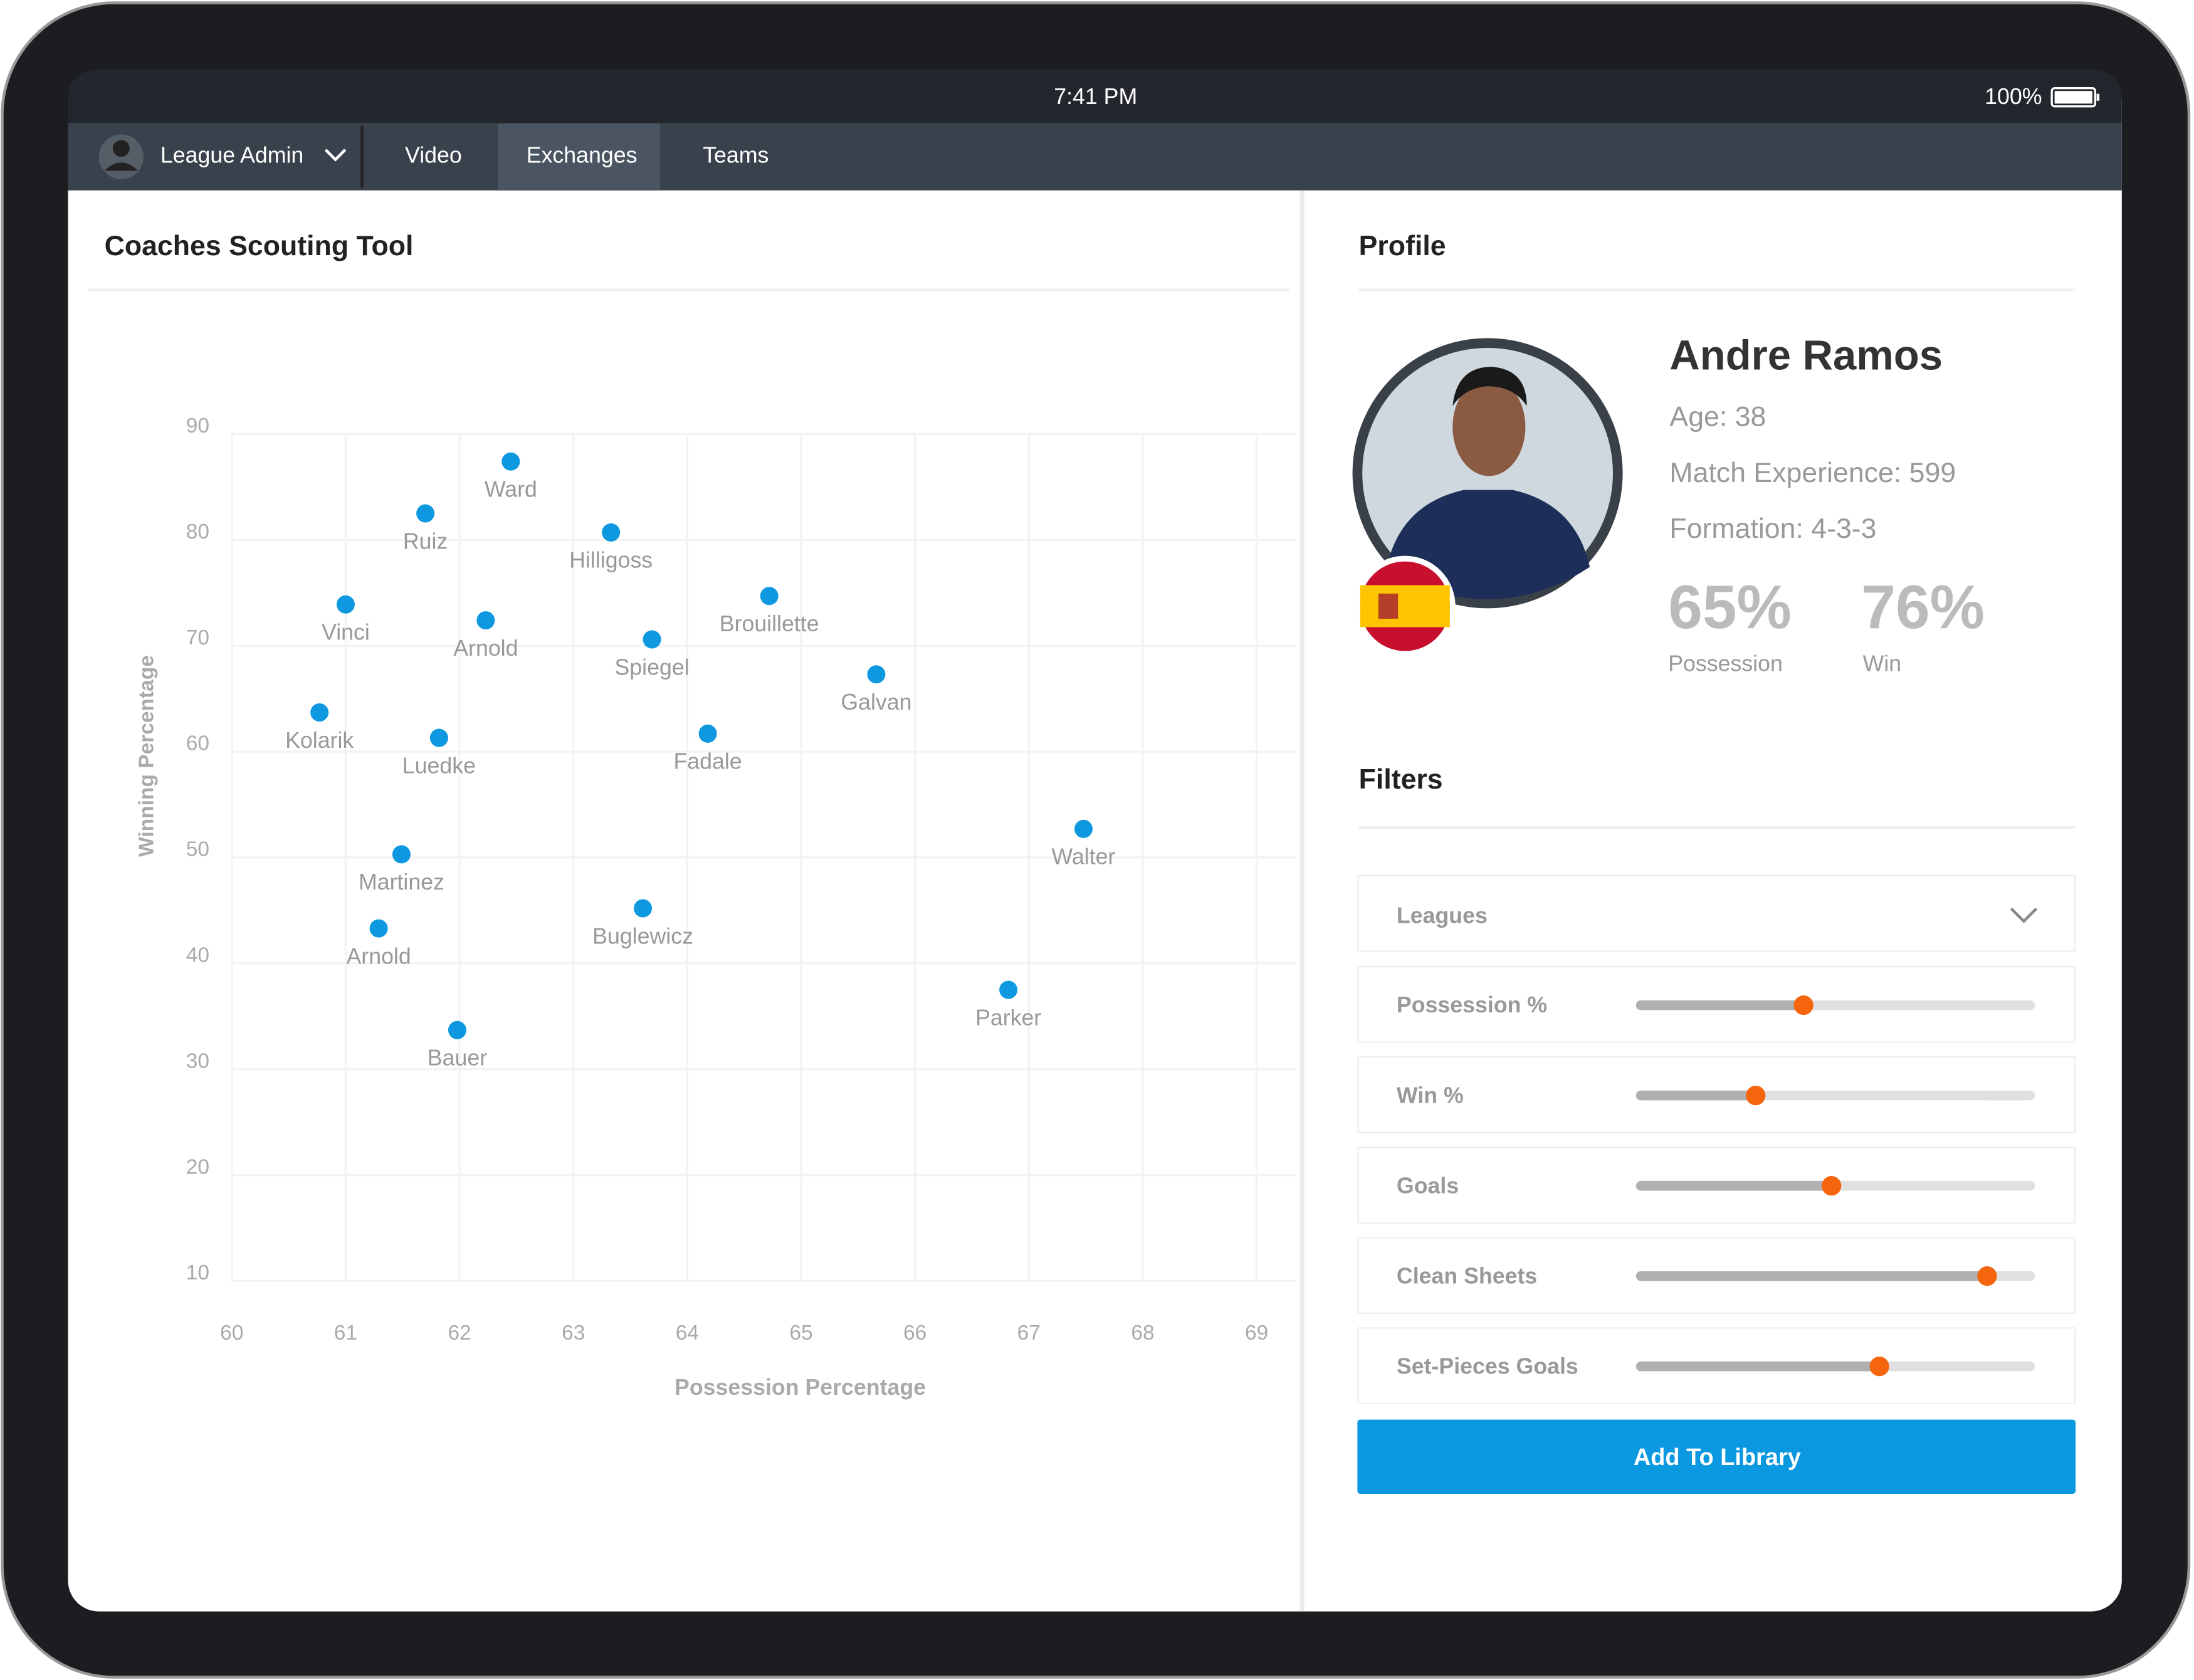 This screenshot has width=2194, height=1680. Describe the element at coordinates (1402, 246) in the screenshot. I see `panel-title: Profile` at that location.